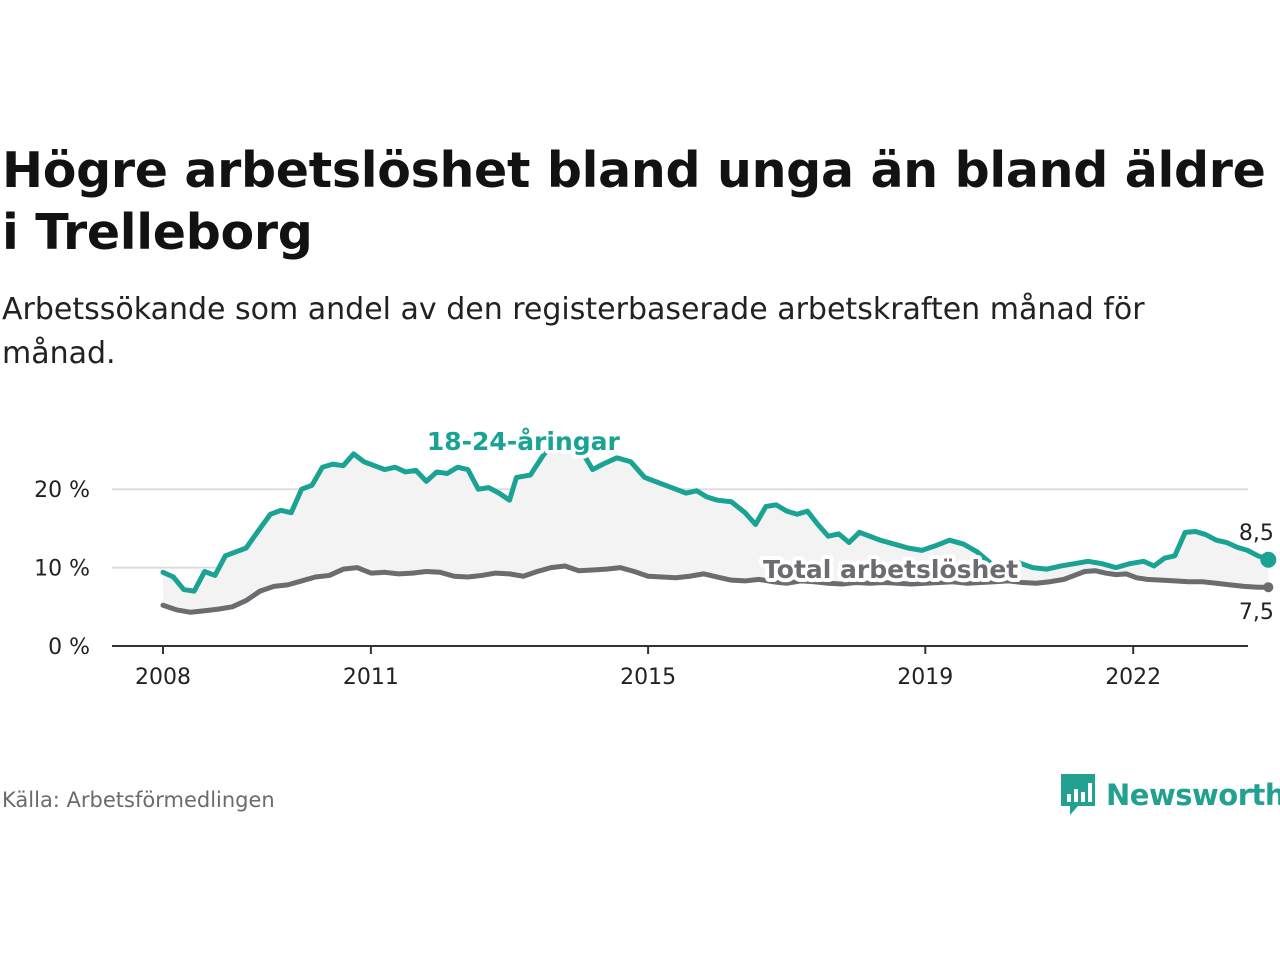  What do you see at coordinates (69, 647) in the screenshot?
I see `y-tick-label: 0 %` at bounding box center [69, 647].